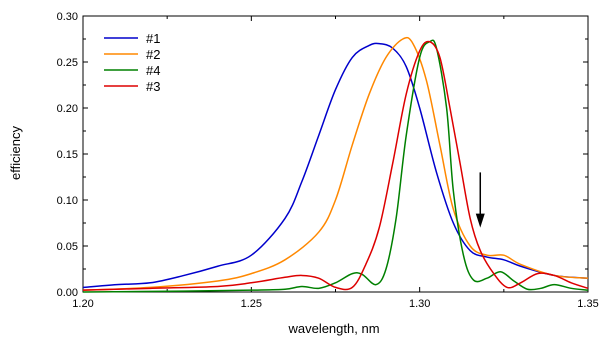  Describe the element at coordinates (67, 17) in the screenshot. I see `y-tick-label: 0.30` at that location.